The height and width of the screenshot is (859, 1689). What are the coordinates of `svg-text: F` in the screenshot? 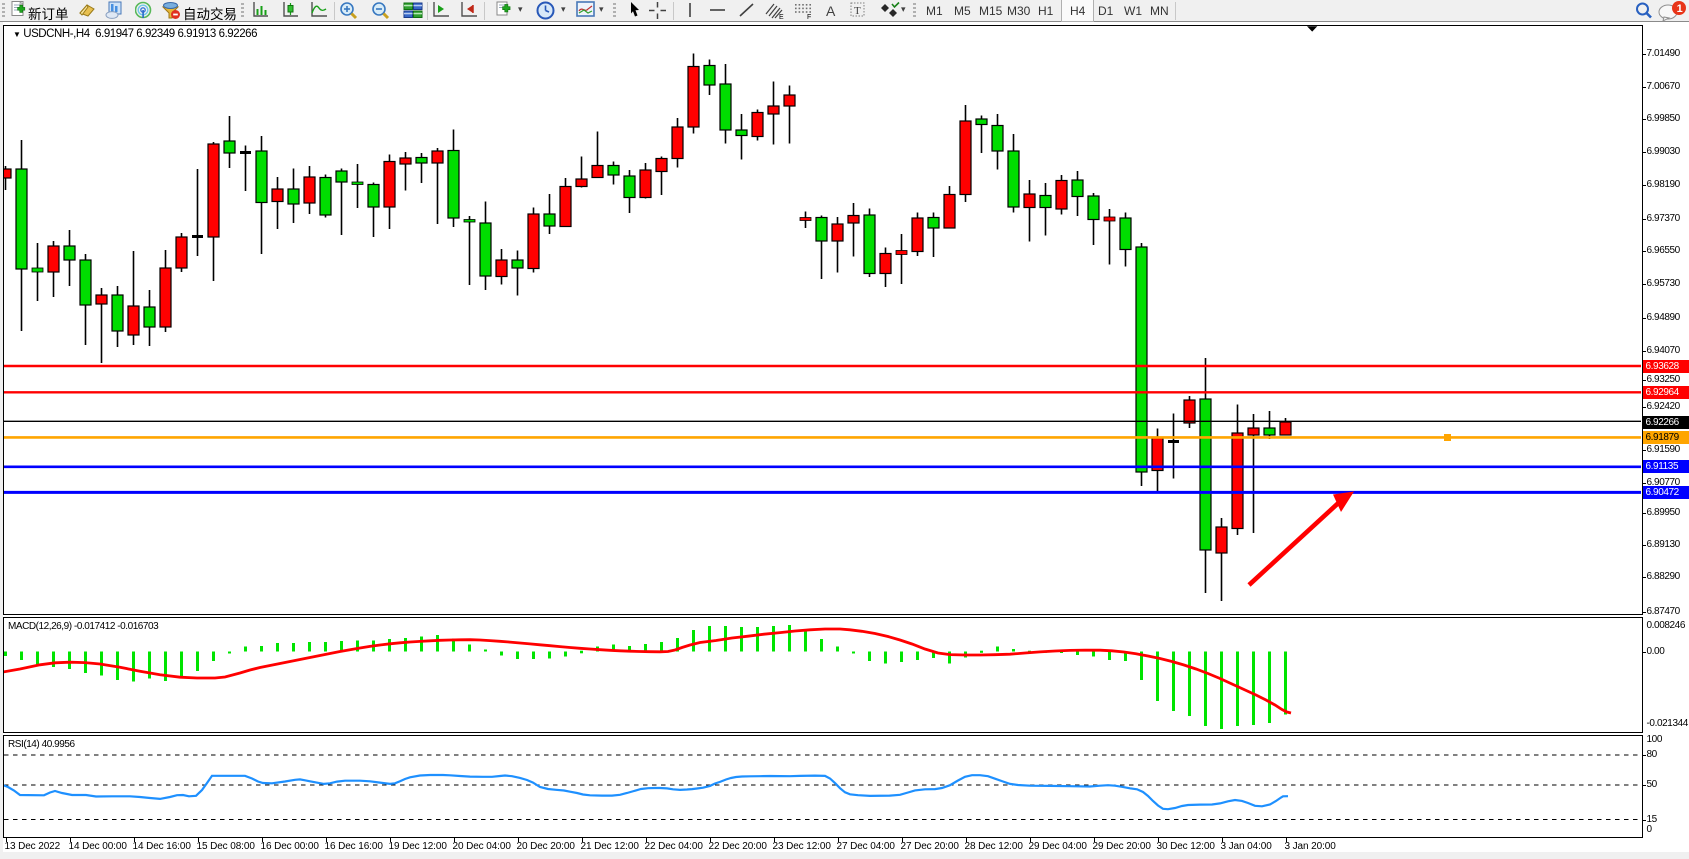 It's located at (809, 17).